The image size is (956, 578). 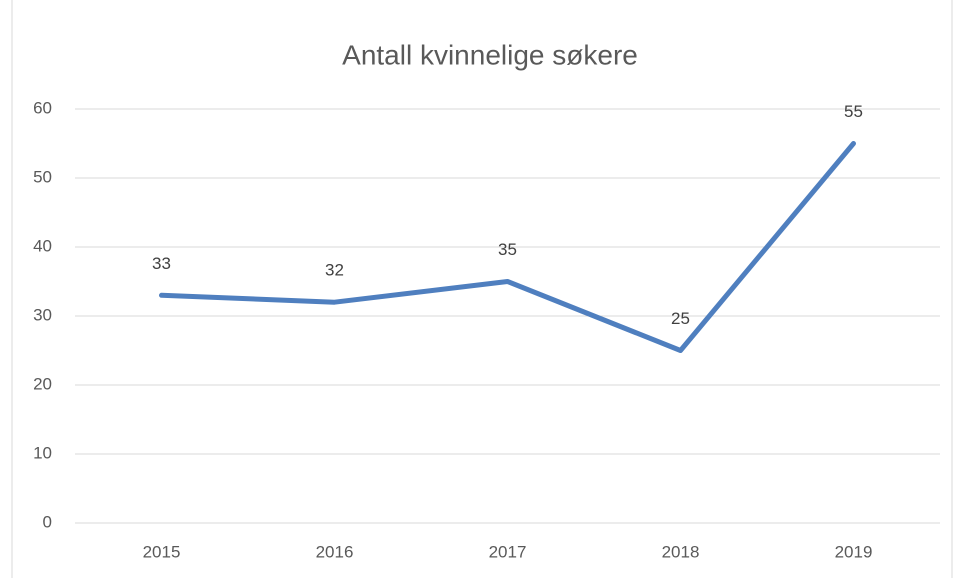 I want to click on x-tick-label: 2017, so click(x=508, y=551).